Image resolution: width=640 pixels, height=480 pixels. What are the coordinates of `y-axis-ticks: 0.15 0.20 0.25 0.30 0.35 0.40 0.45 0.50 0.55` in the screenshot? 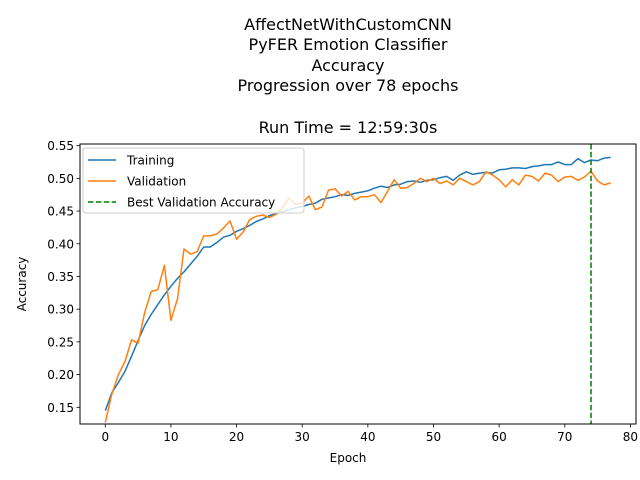 It's located at (63, 277).